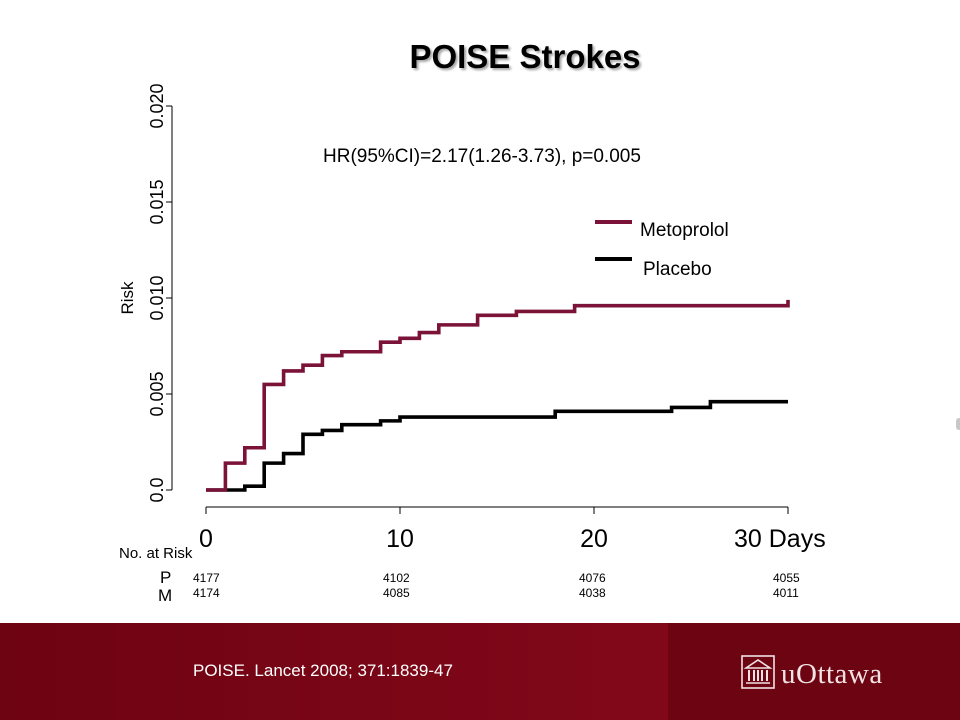  Describe the element at coordinates (832, 674) in the screenshot. I see `logo-wordmark: uOttawa` at that location.